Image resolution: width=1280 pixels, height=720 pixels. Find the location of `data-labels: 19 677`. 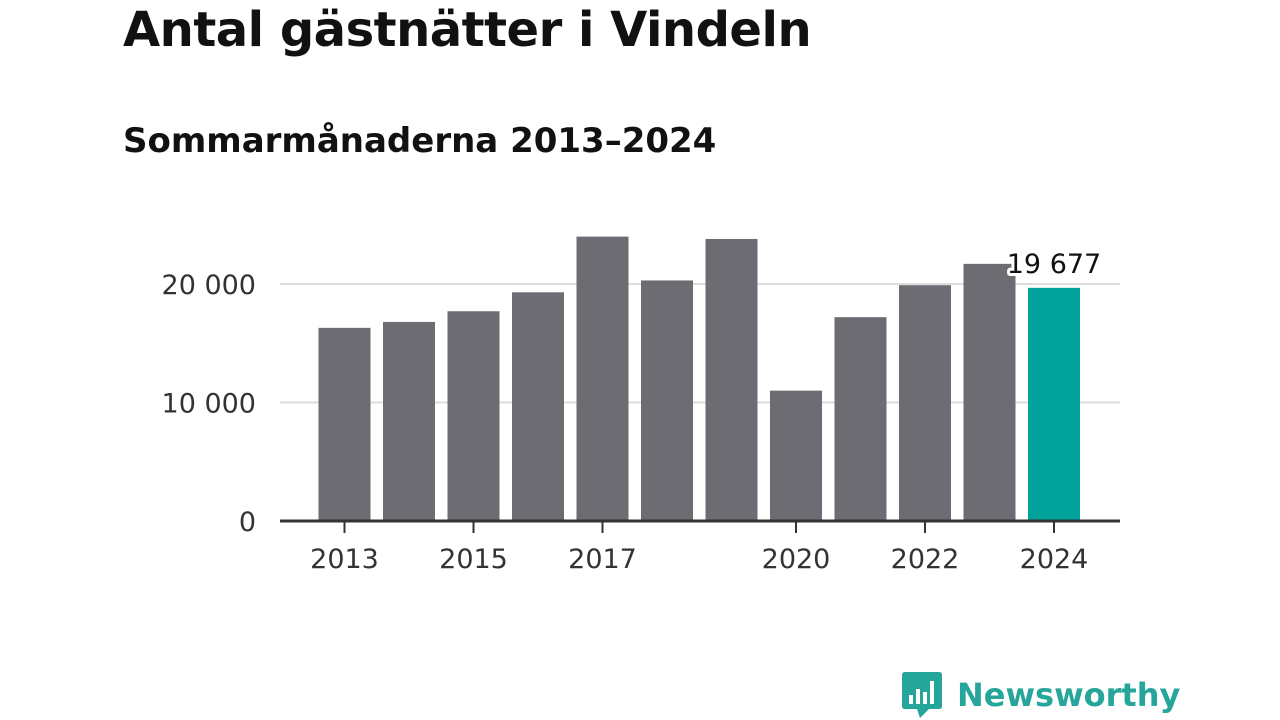

data-labels: 19 677 is located at coordinates (1054, 264).